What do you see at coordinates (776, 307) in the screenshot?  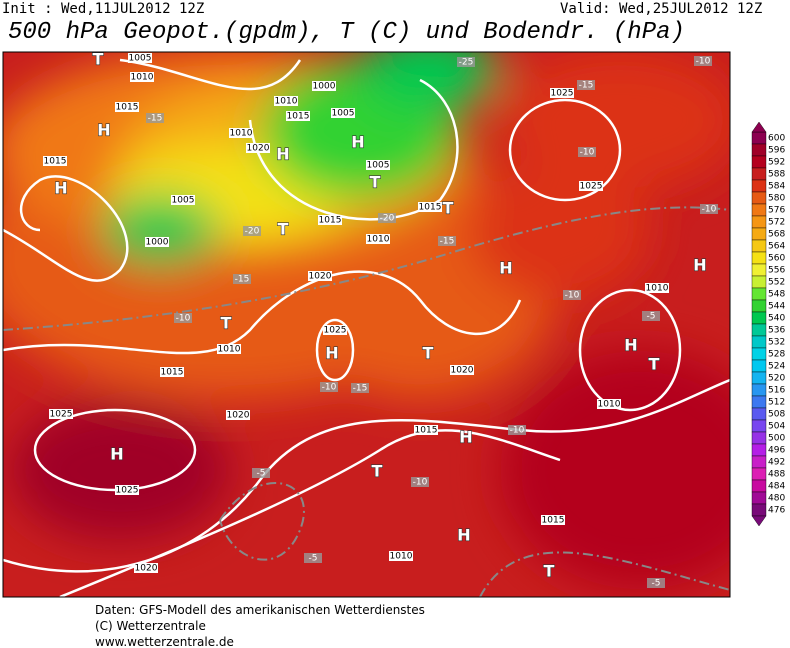 I see `colorbar-label: 544` at bounding box center [776, 307].